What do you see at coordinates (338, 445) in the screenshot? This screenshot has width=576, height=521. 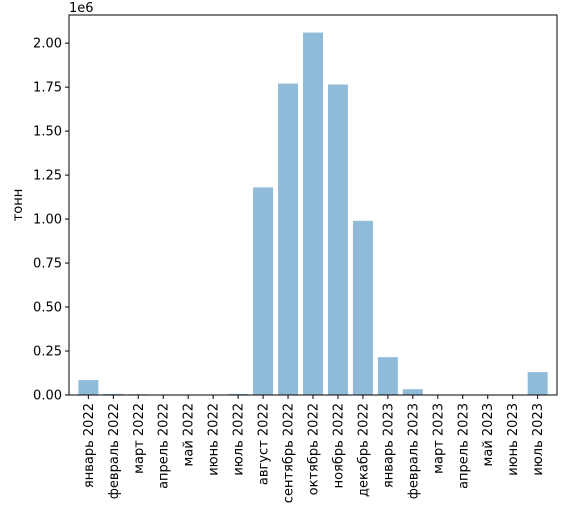 I see `x-tick-label: ноябрь 2022` at bounding box center [338, 445].